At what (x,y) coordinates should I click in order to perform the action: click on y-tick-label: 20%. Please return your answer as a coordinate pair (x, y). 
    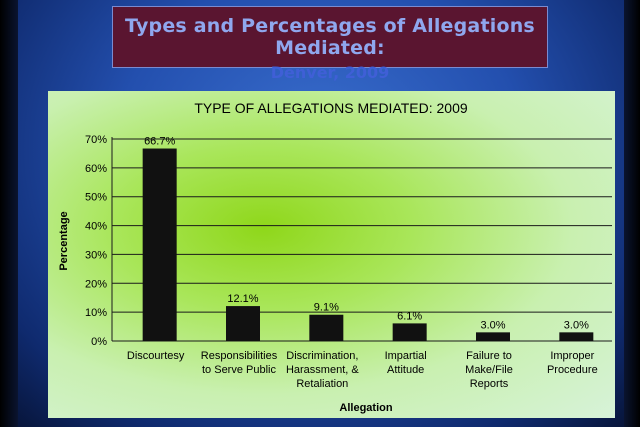
    Looking at the image, I should click on (96, 284).